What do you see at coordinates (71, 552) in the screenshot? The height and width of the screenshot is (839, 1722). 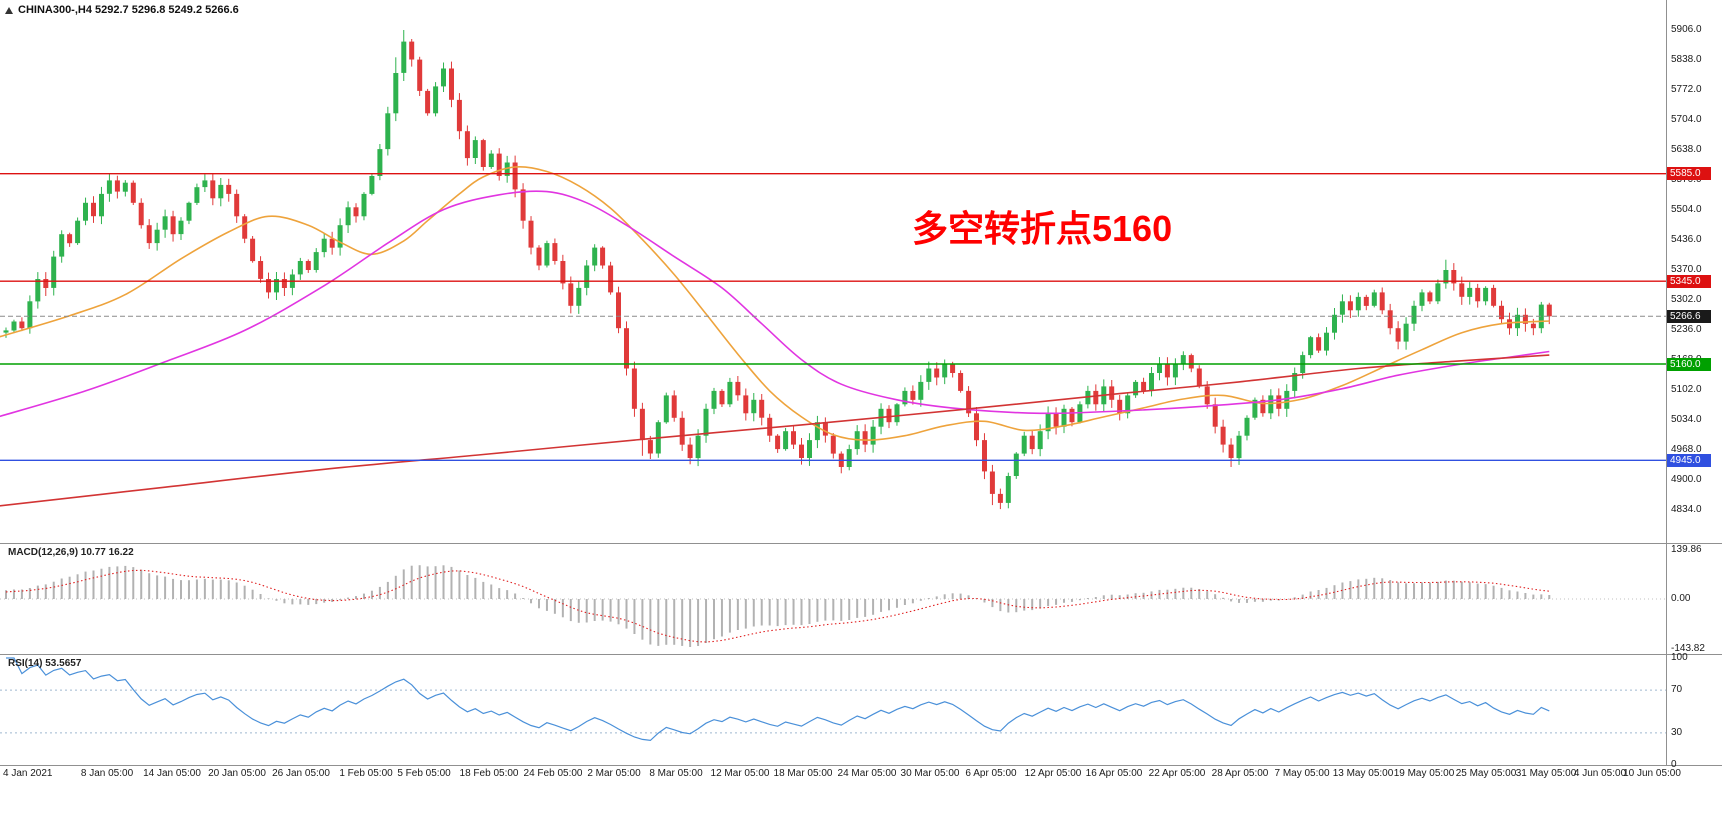 I see `macd-indicator-label: MACD(12,26,9) 10.77 16.22` at bounding box center [71, 552].